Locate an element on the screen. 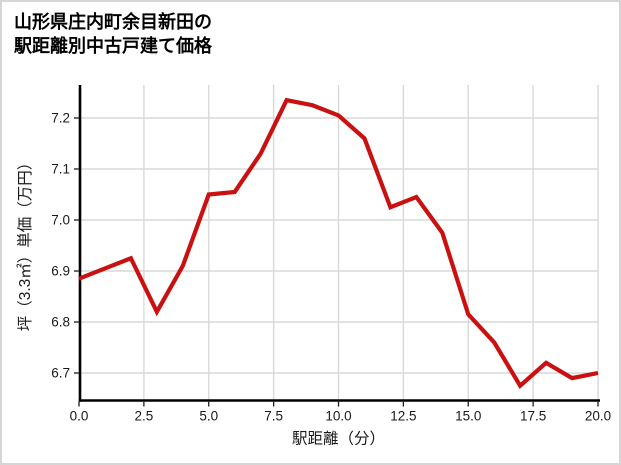  x-tick-label: 7.5 is located at coordinates (273, 416).